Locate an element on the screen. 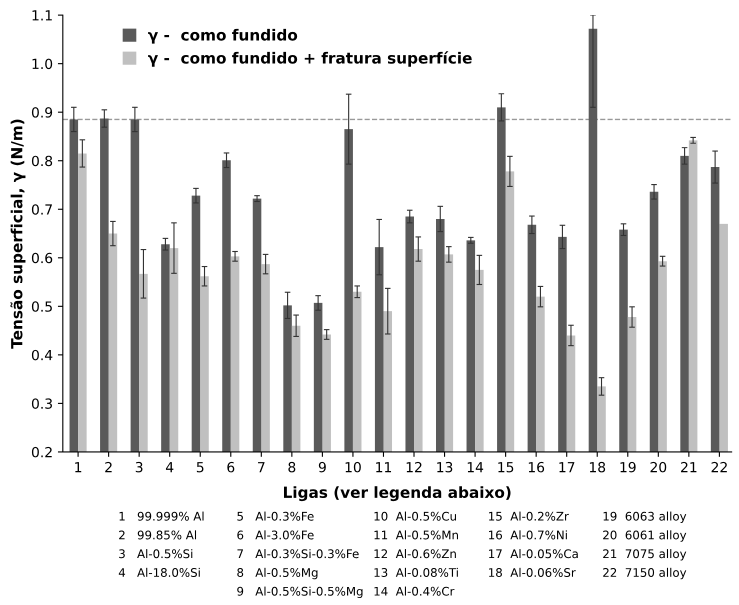 The width and height of the screenshot is (739, 605). x-tick-label: 15 is located at coordinates (506, 467).